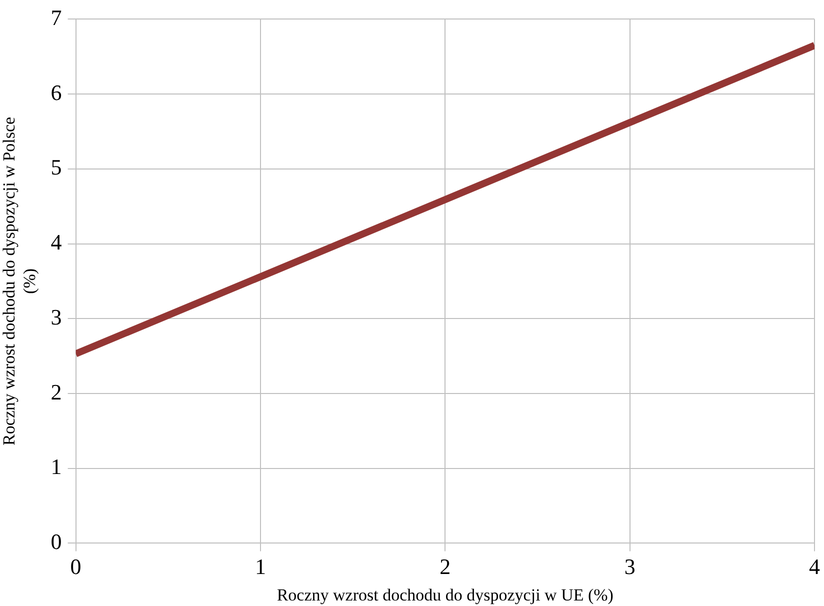 This screenshot has width=824, height=606. I want to click on x-axis-title: Roczny wzrost dochodu do dyspozycji w UE (%), so click(445, 594).